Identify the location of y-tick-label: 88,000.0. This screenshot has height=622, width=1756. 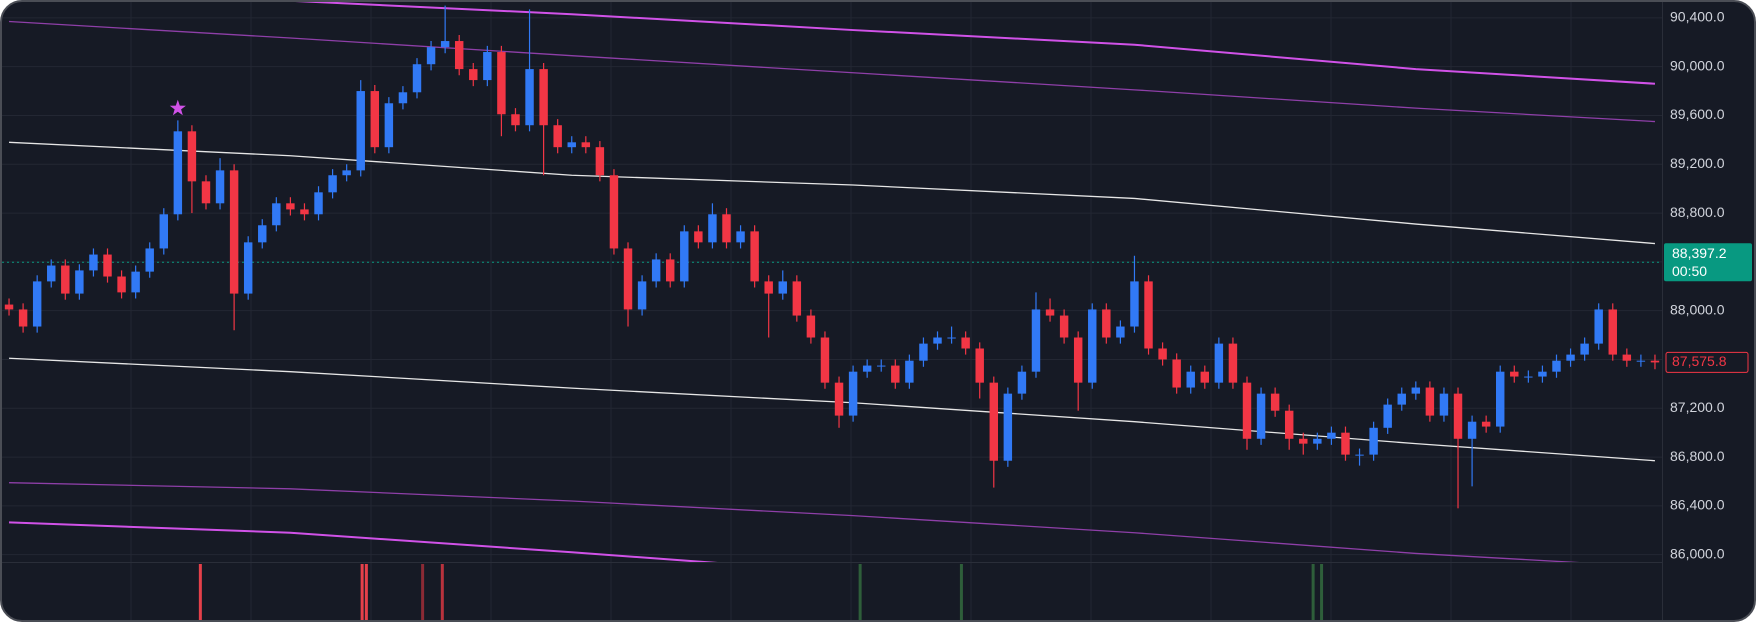
(1697, 309).